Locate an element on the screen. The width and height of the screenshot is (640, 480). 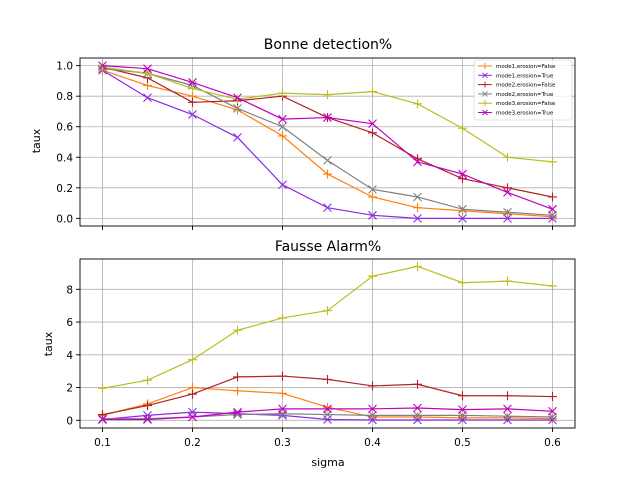
detection-ytick-label-2: 0.4 is located at coordinates (64, 158).